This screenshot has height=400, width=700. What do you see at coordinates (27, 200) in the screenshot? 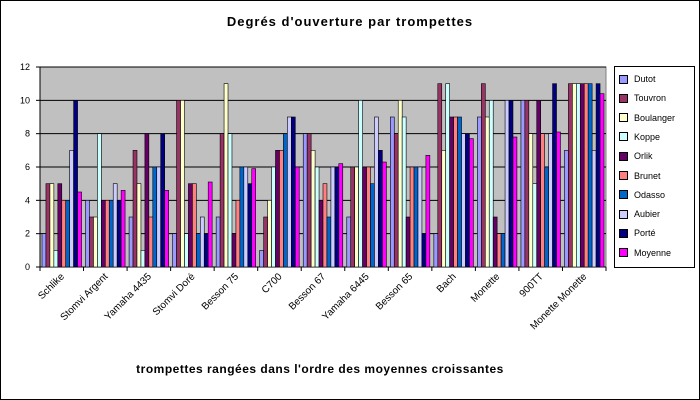
I see `y-tick-label: 4` at bounding box center [27, 200].